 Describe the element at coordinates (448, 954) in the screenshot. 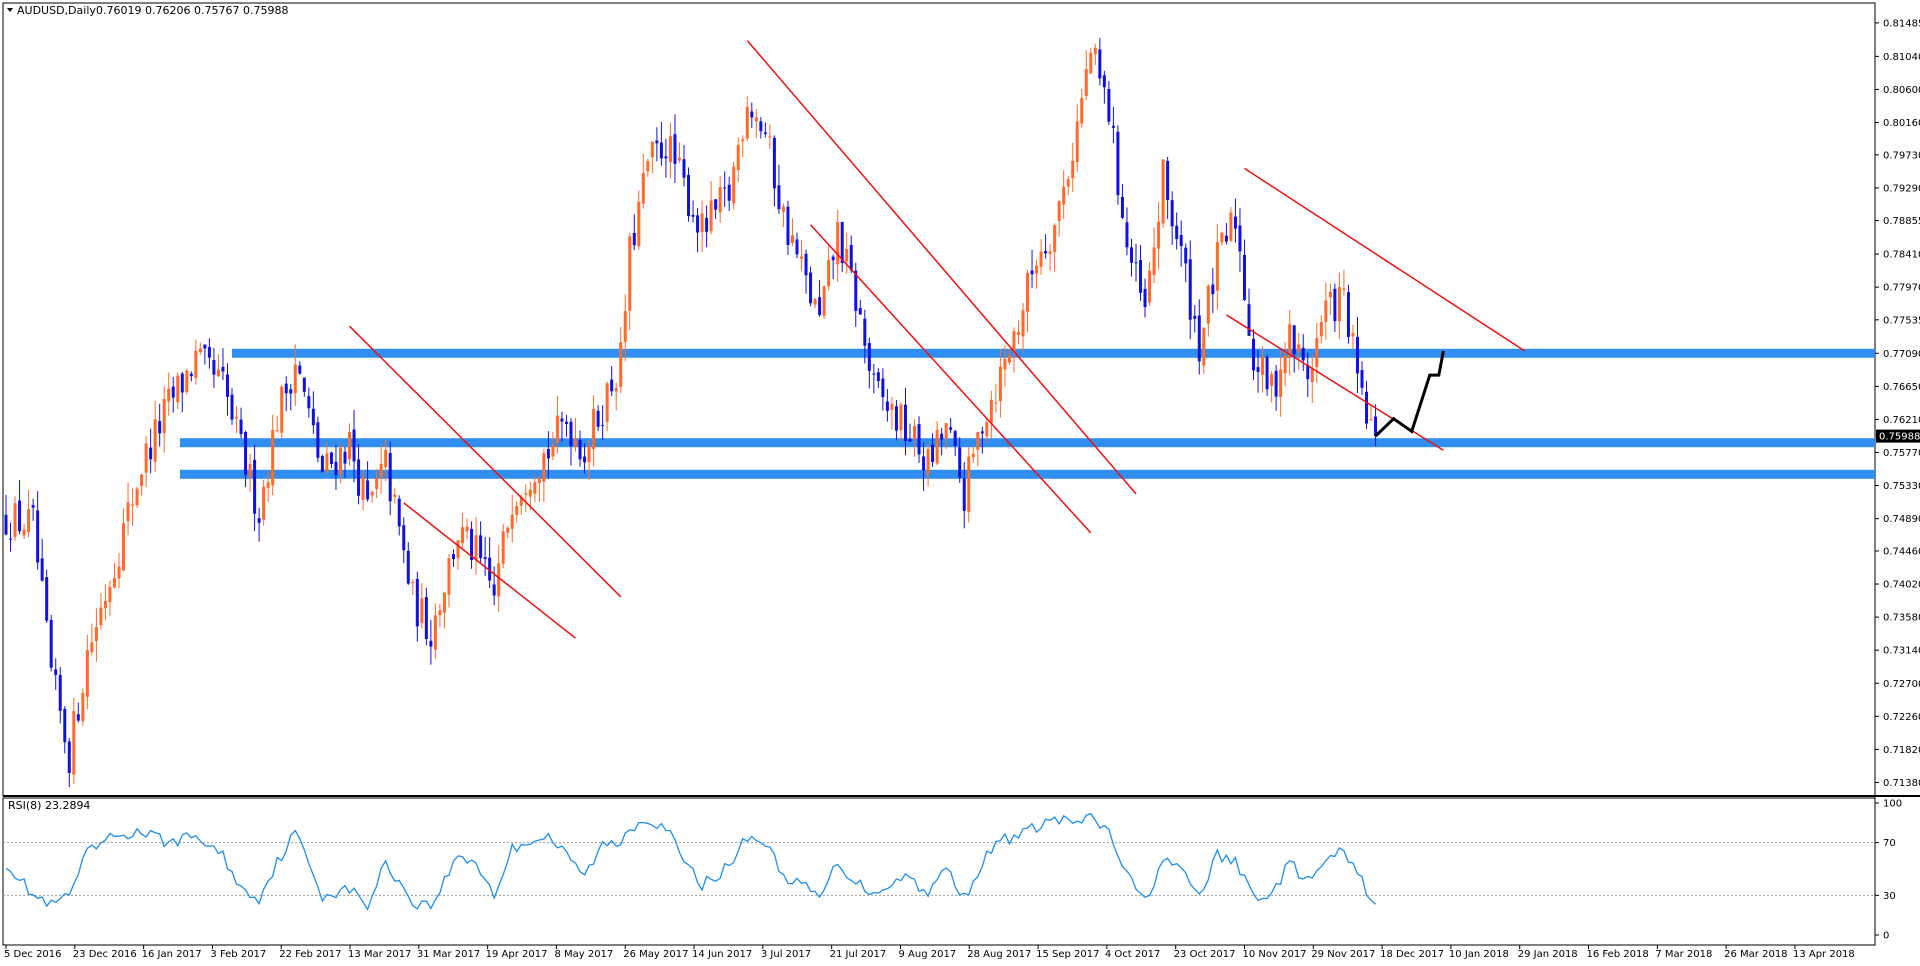

I see `time-tick-label: 31 Mar 2017` at that location.